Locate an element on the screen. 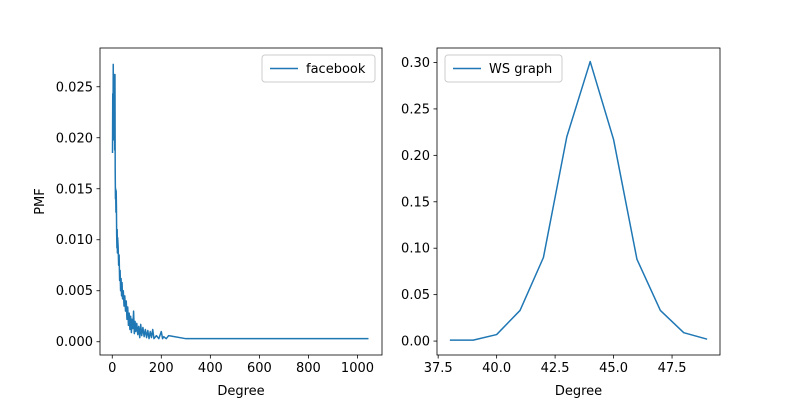  y-tick-label: 0.15 is located at coordinates (415, 202).